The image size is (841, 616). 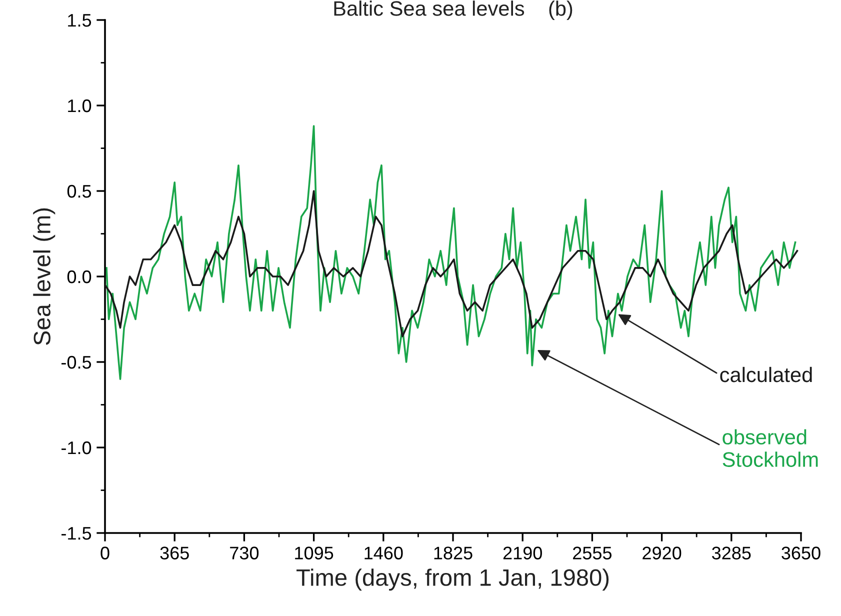 What do you see at coordinates (522, 553) in the screenshot?
I see `x-tick-label: 2190` at bounding box center [522, 553].